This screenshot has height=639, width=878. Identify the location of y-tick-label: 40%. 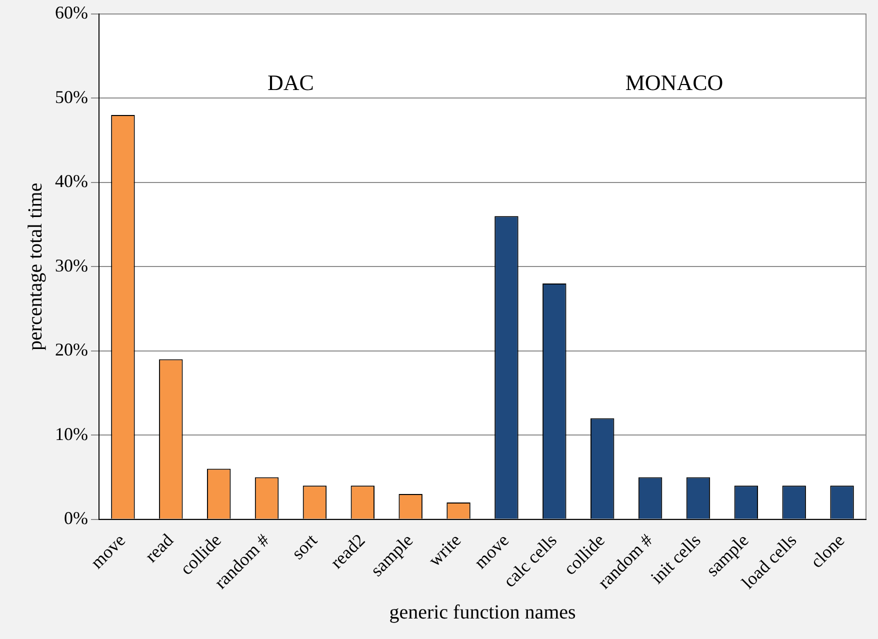
(71, 181).